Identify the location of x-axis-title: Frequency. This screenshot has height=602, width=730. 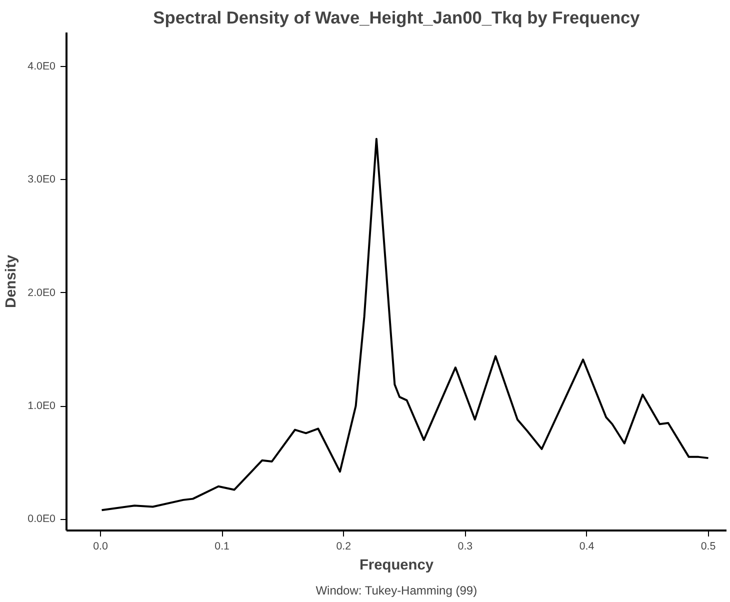
(396, 566).